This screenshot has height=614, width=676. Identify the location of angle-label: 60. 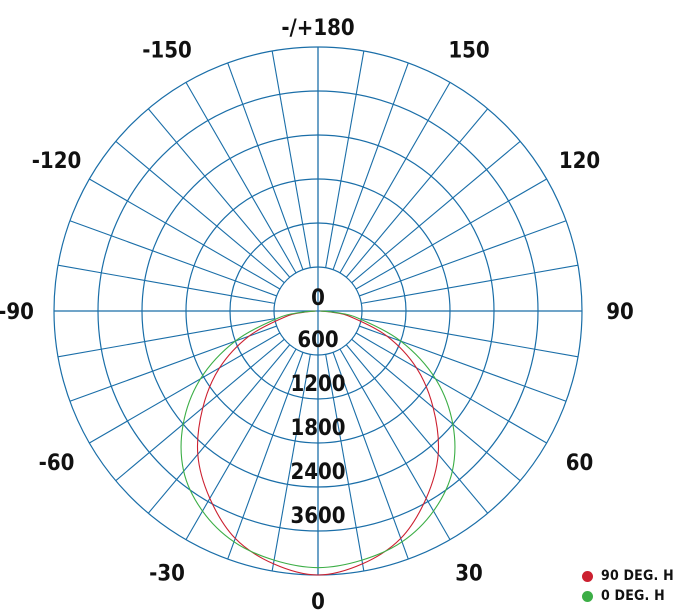
(580, 463).